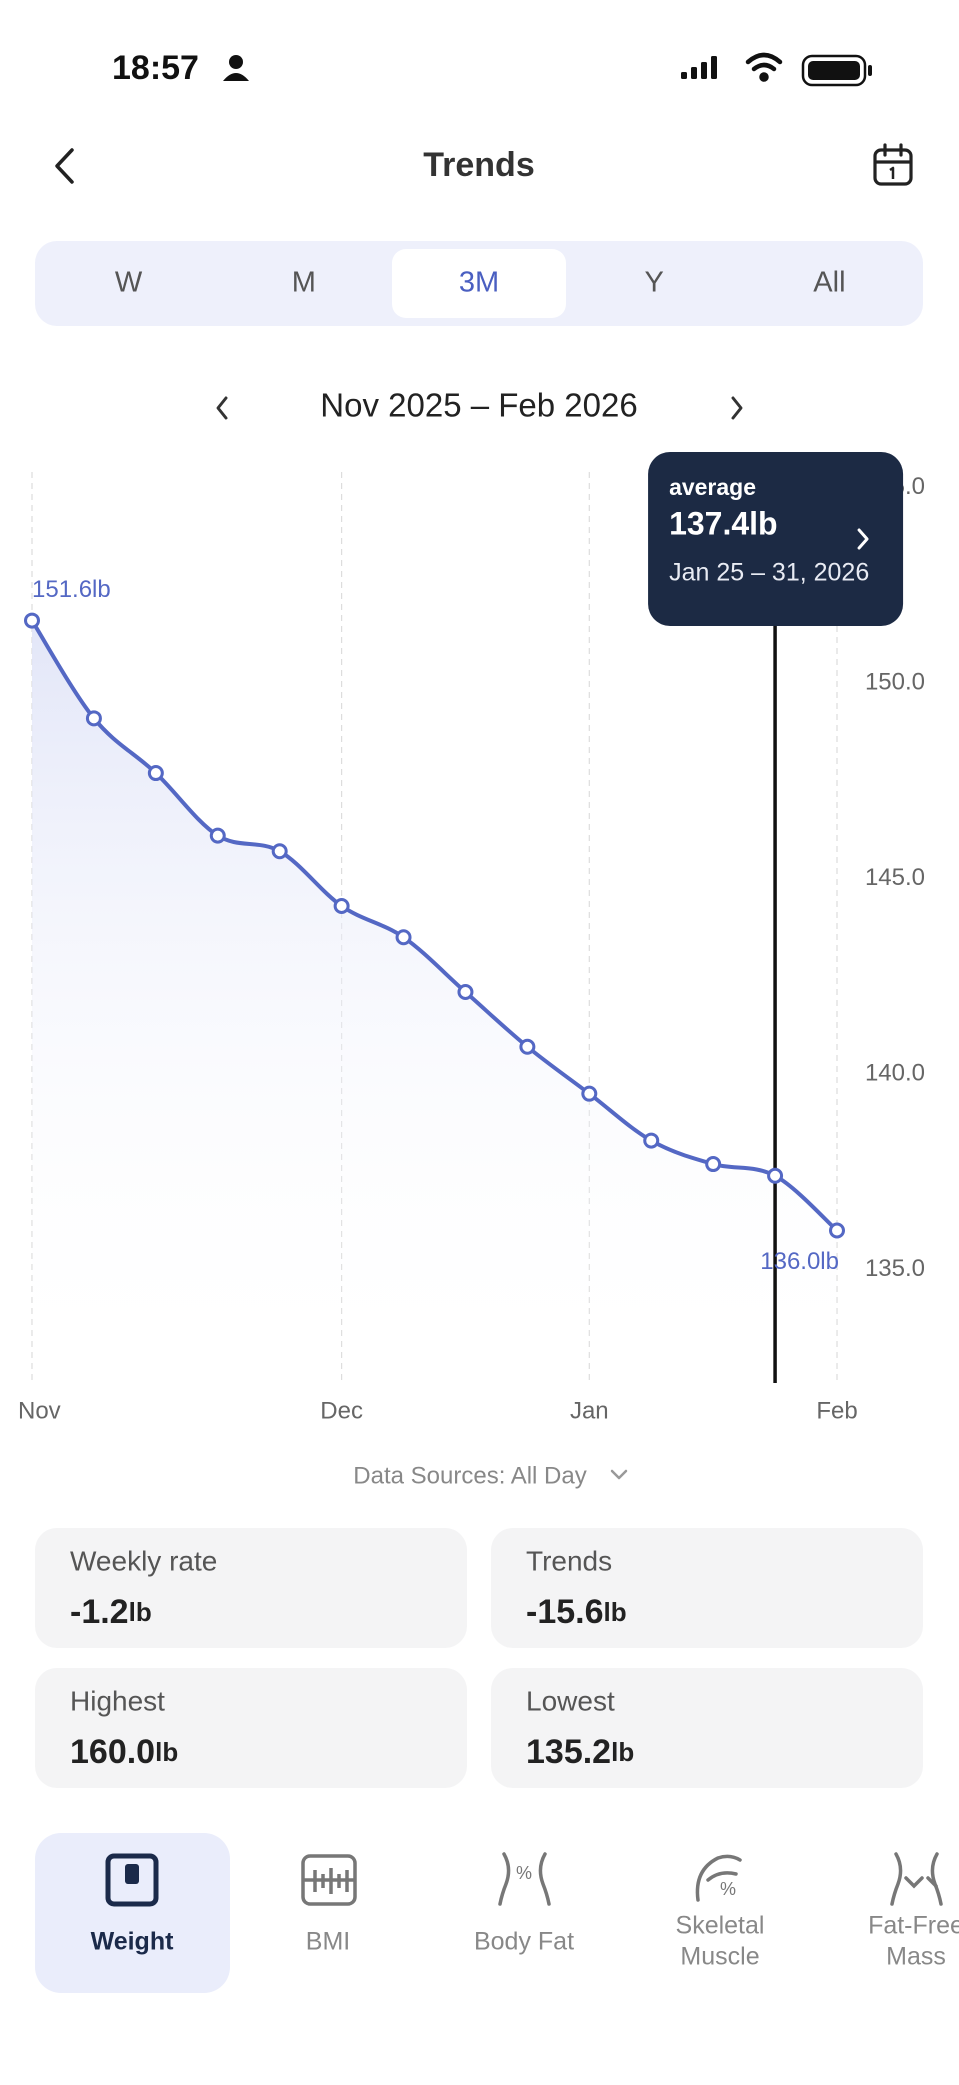 This screenshot has height=2085, width=959. I want to click on period-label: Nov 2025 – Feb 2026, so click(478, 405).